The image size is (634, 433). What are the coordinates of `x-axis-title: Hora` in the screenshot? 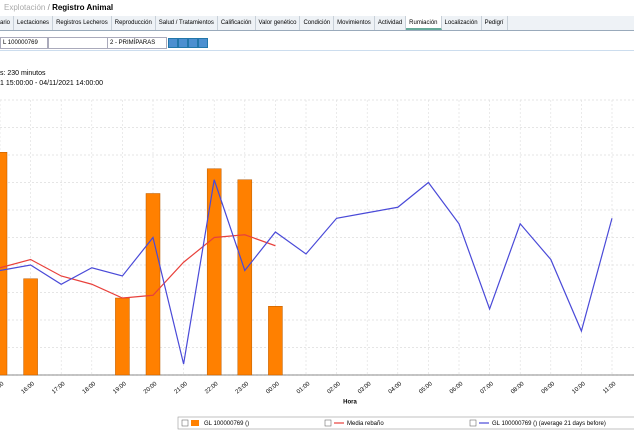 It's located at (350, 403).